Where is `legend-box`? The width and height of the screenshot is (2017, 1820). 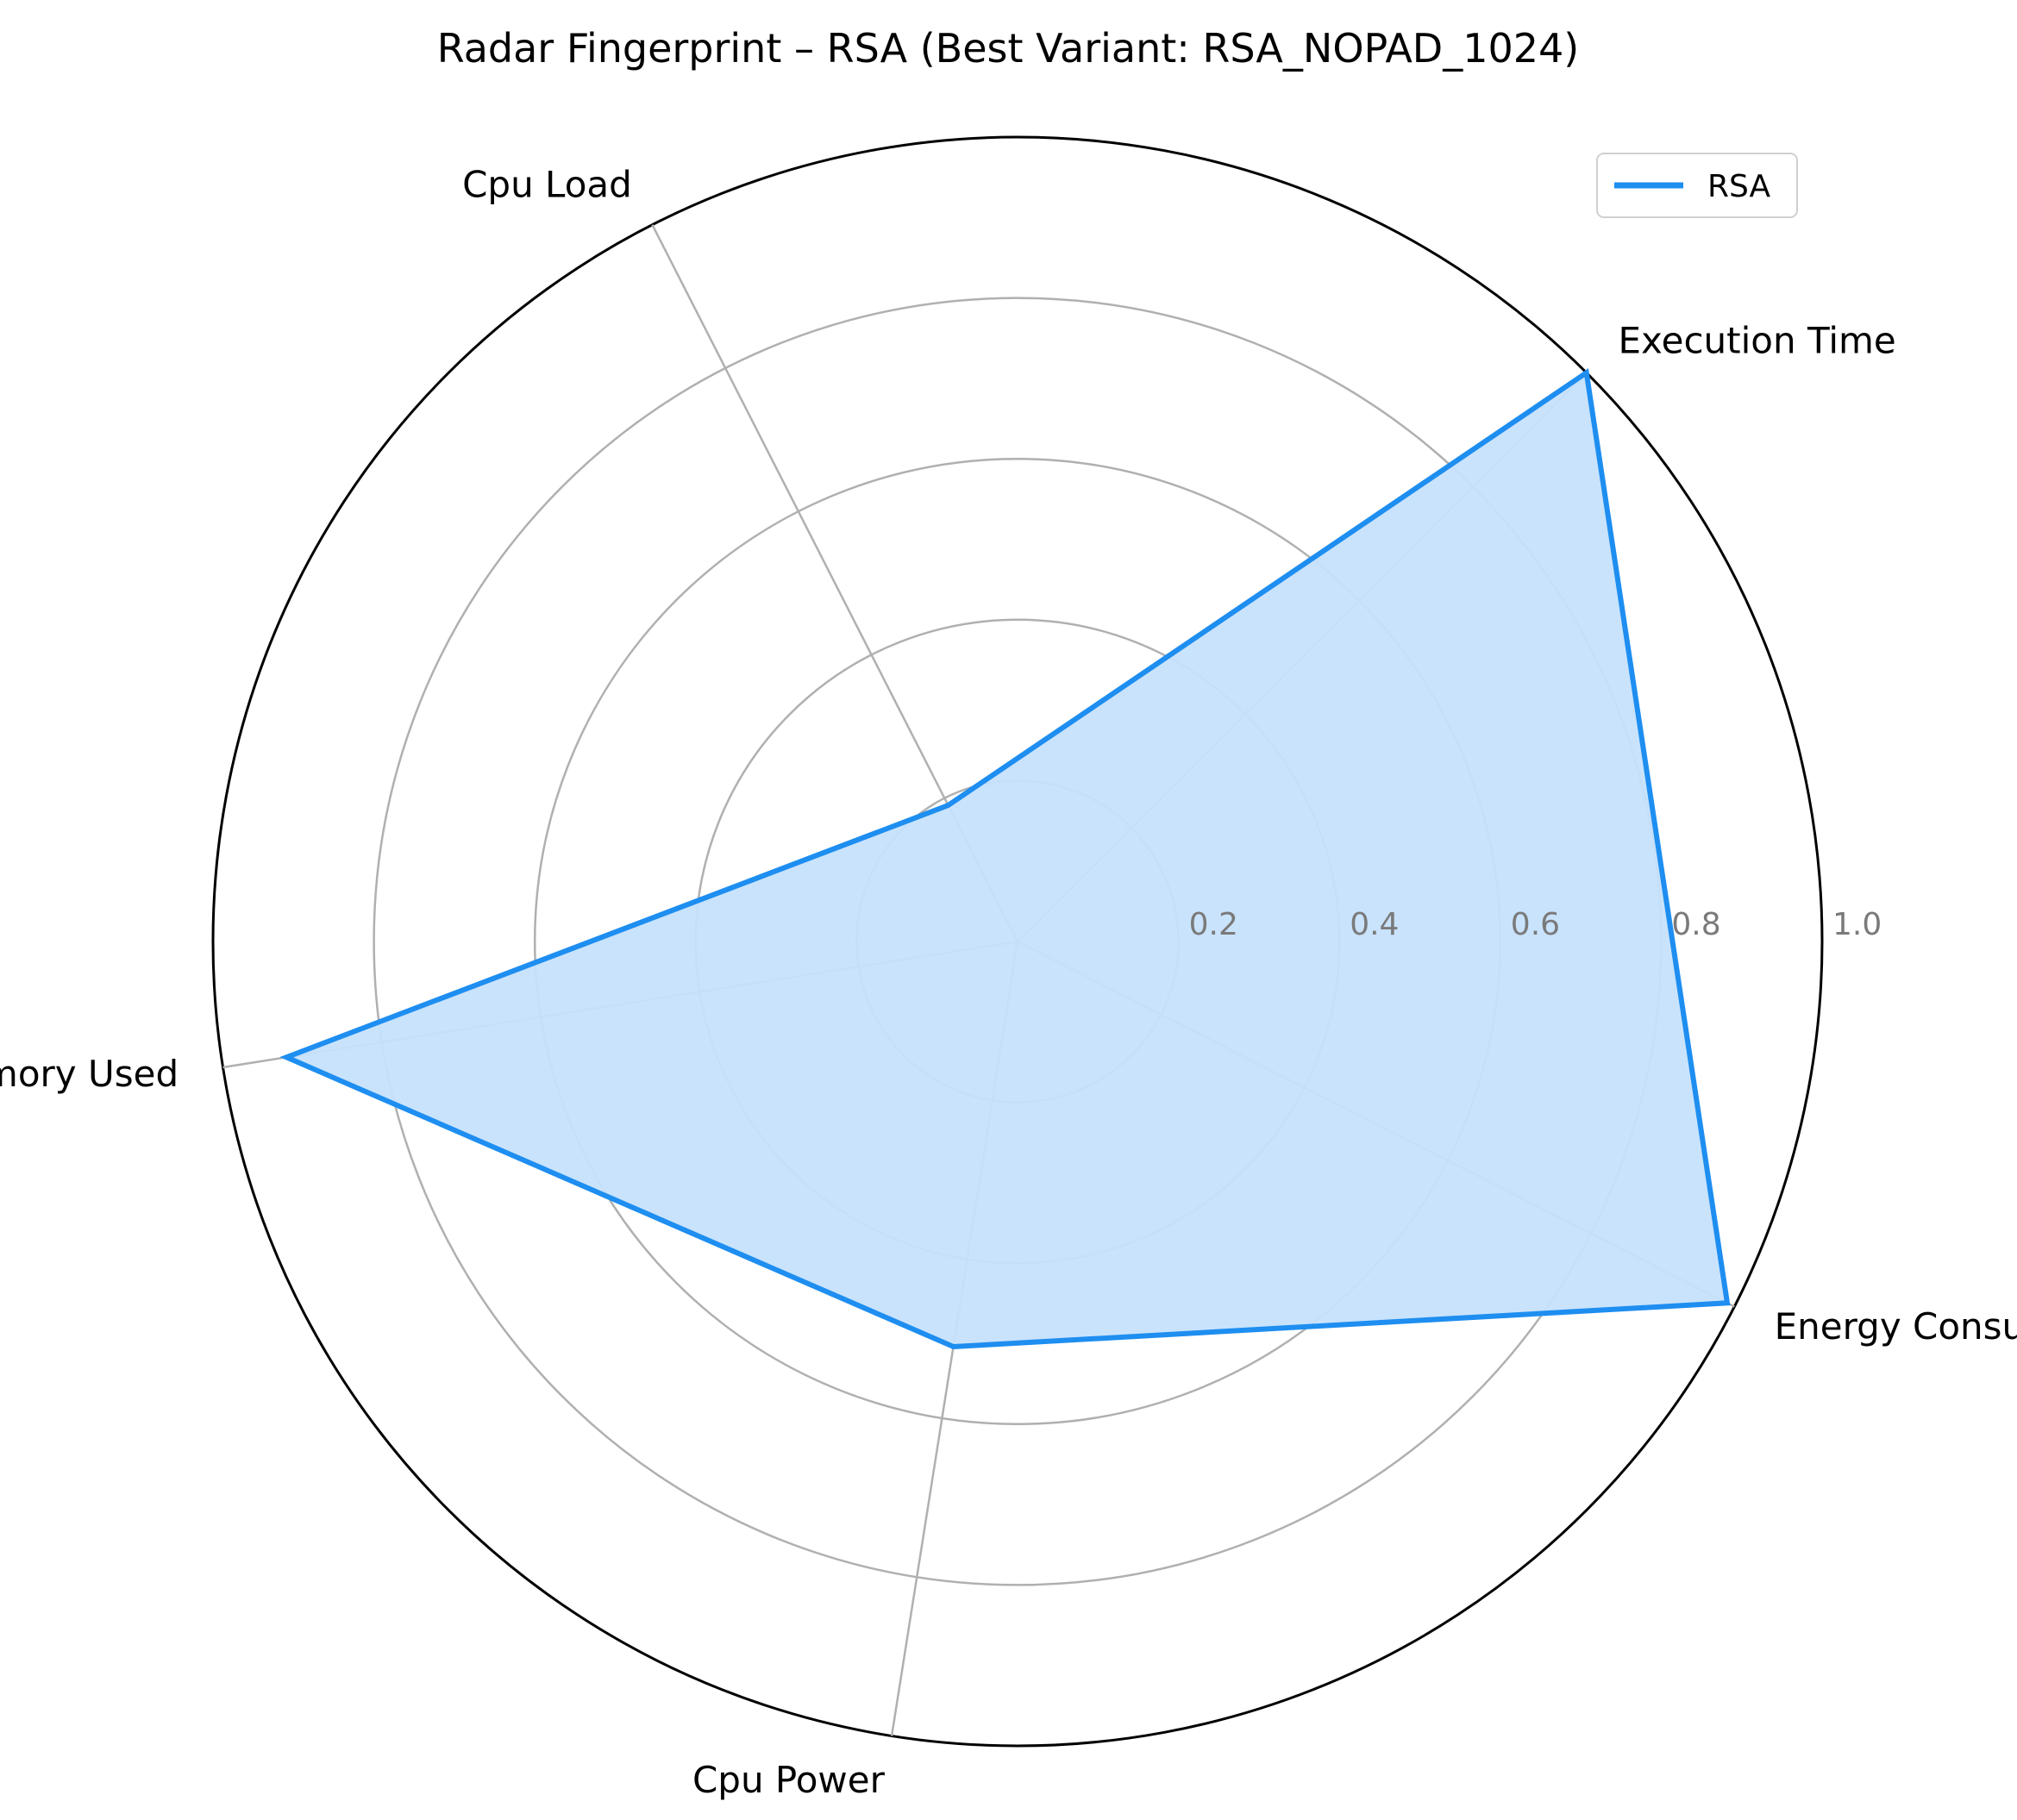
legend-box is located at coordinates (1697, 185).